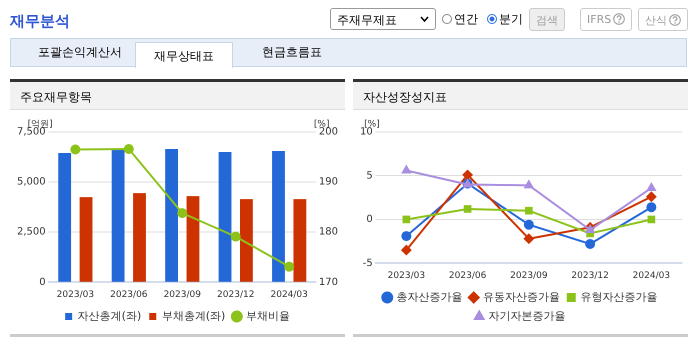  What do you see at coordinates (429, 297) in the screenshot?
I see `legend-label: 총자산증가율` at bounding box center [429, 297].